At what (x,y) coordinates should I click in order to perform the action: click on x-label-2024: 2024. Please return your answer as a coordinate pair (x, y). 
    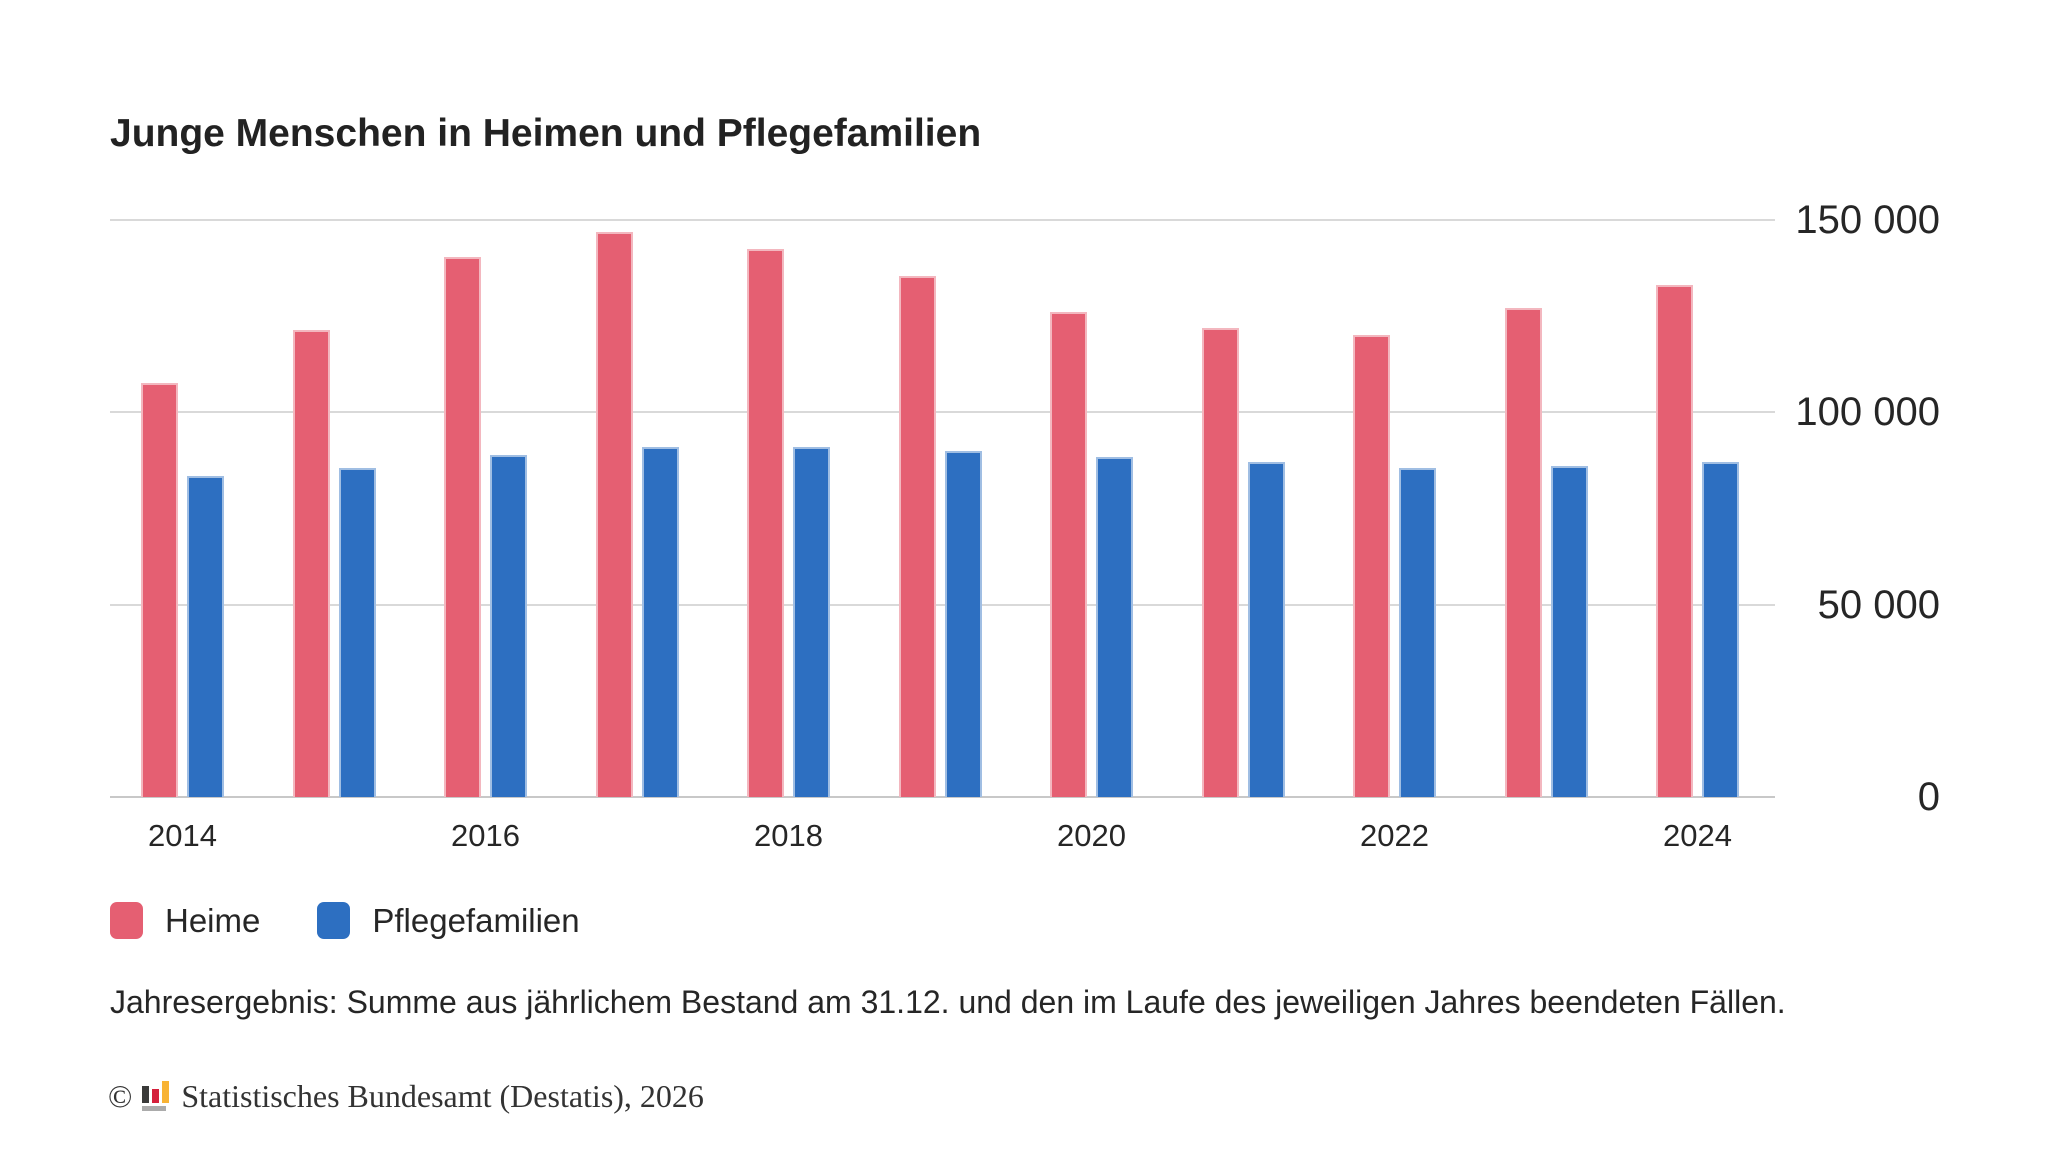
    Looking at the image, I should click on (1697, 835).